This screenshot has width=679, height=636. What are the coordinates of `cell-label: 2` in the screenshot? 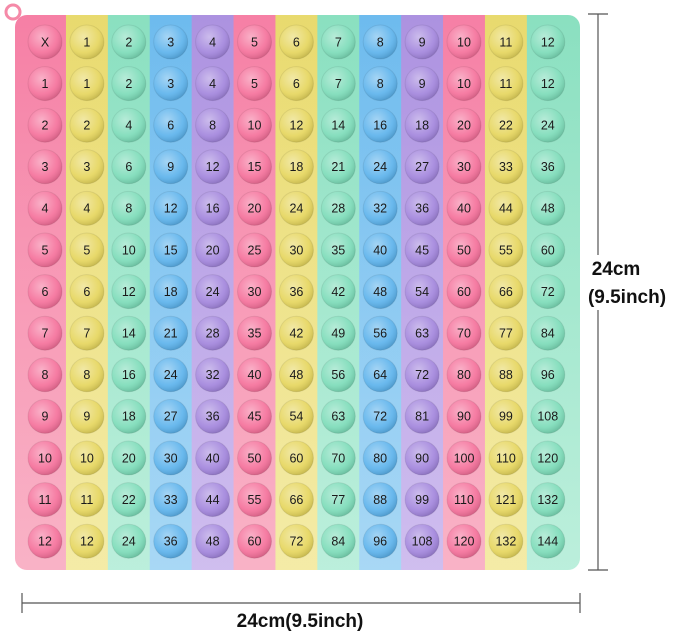 It's located at (86, 125).